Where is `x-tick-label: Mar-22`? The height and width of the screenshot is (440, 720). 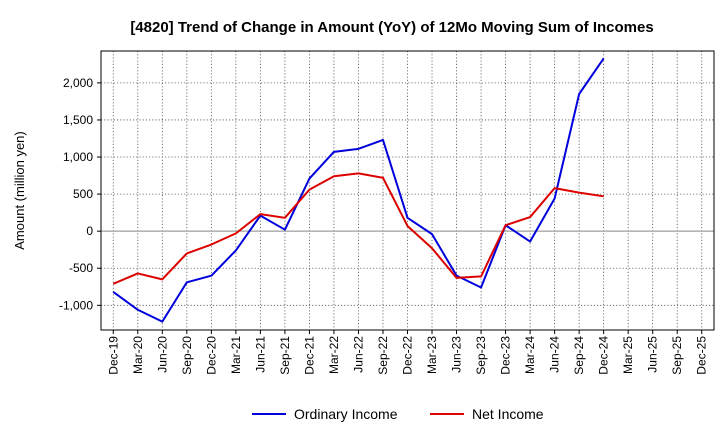
x-tick-label: Mar-22 is located at coordinates (334, 355).